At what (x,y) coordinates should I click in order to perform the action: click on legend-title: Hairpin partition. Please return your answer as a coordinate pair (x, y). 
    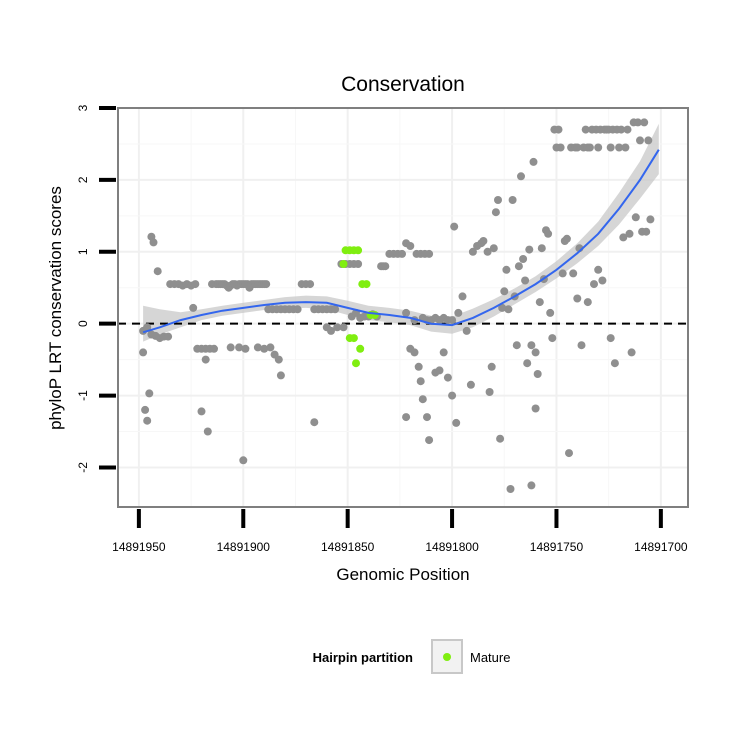
    Looking at the image, I should click on (363, 657).